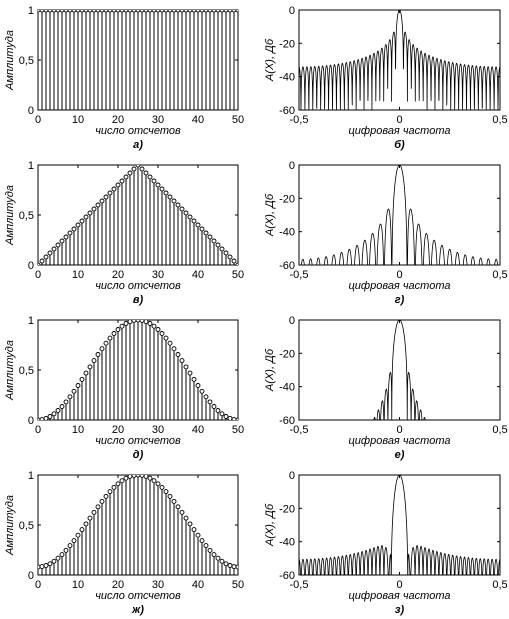 This screenshot has height=619, width=509. I want to click on x-tick-label: -0,5, so click(299, 275).